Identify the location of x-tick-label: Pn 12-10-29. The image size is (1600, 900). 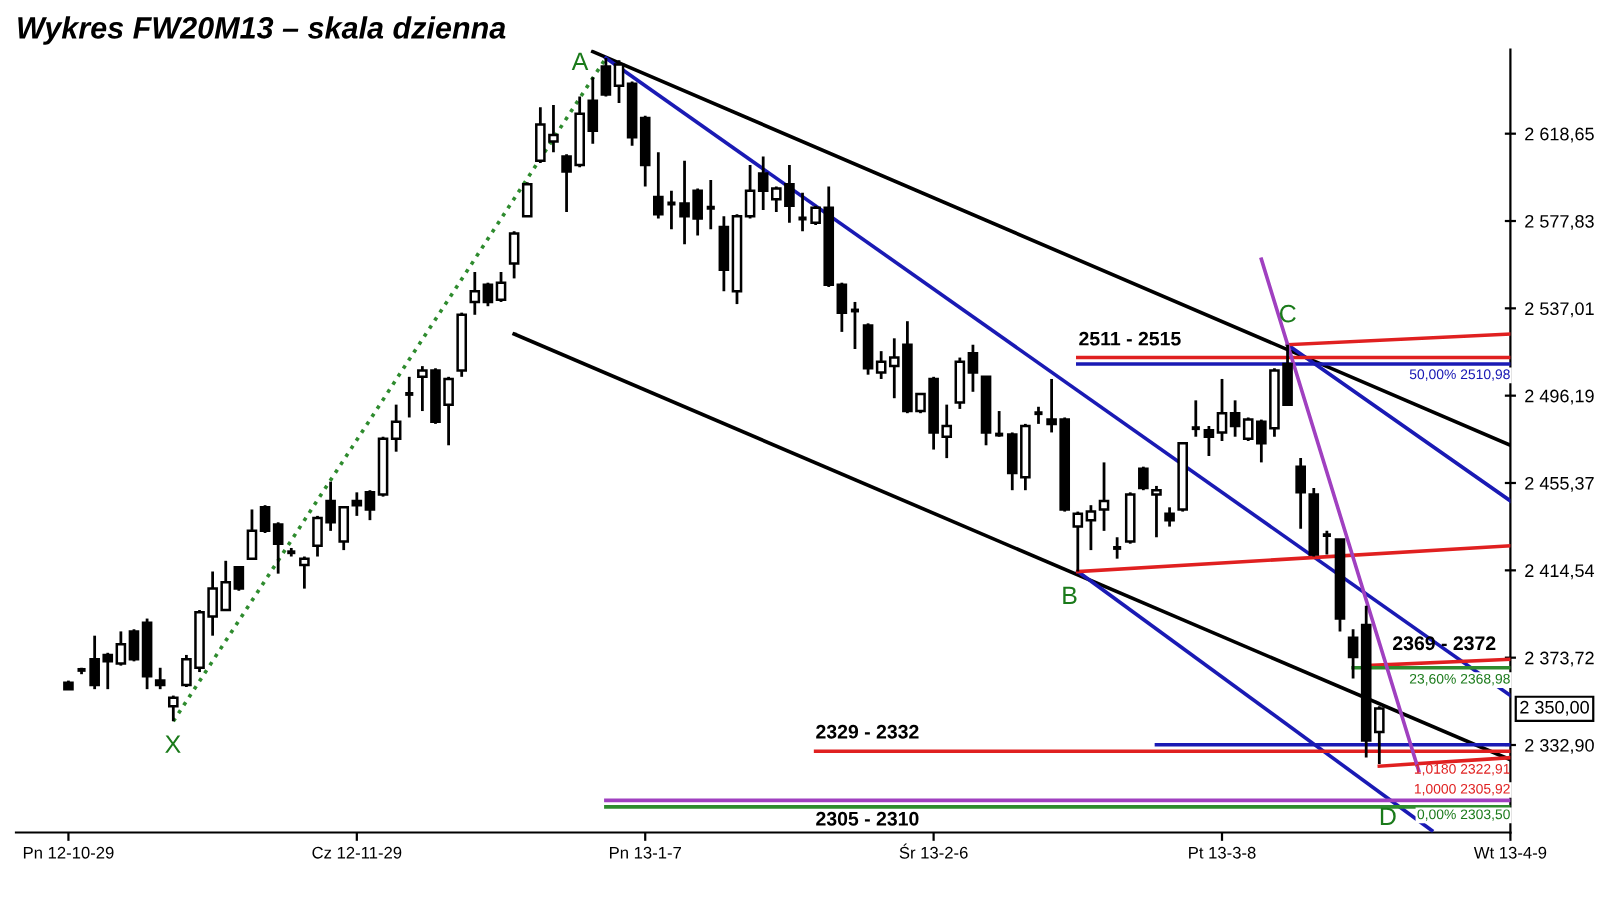
(68, 852).